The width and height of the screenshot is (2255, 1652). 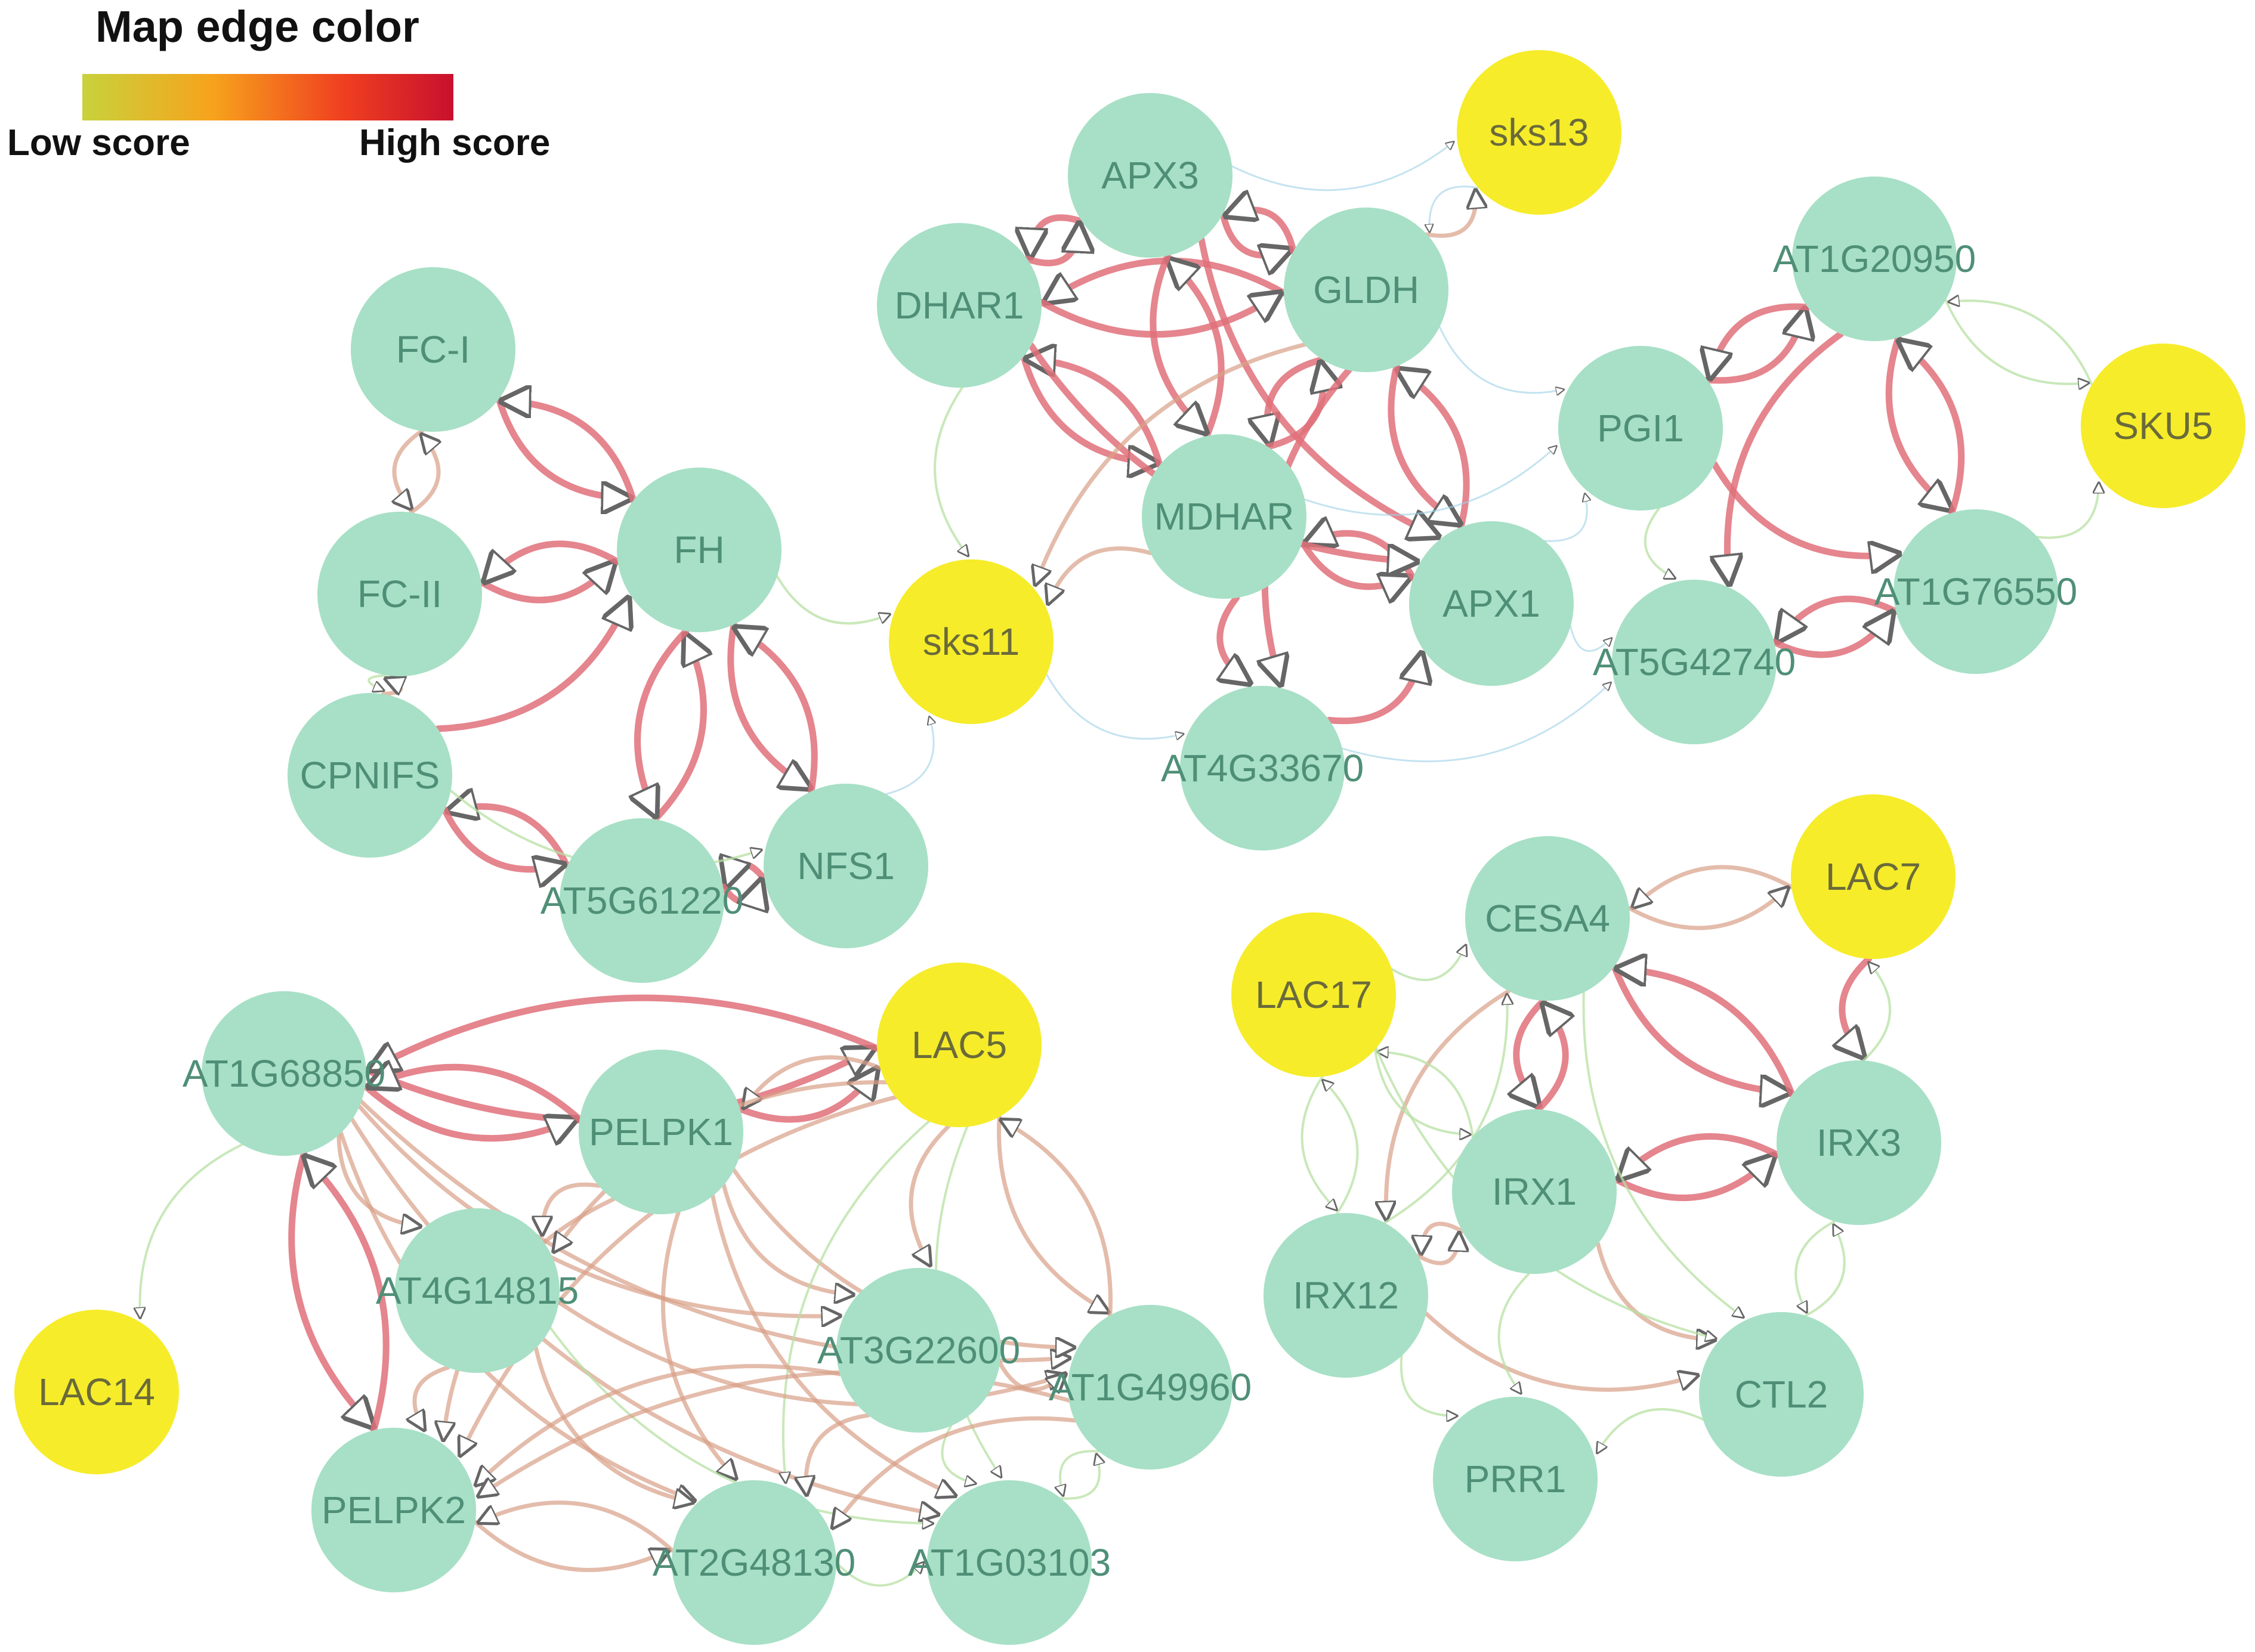 I want to click on node-irx3: IRX3, so click(x=1859, y=1143).